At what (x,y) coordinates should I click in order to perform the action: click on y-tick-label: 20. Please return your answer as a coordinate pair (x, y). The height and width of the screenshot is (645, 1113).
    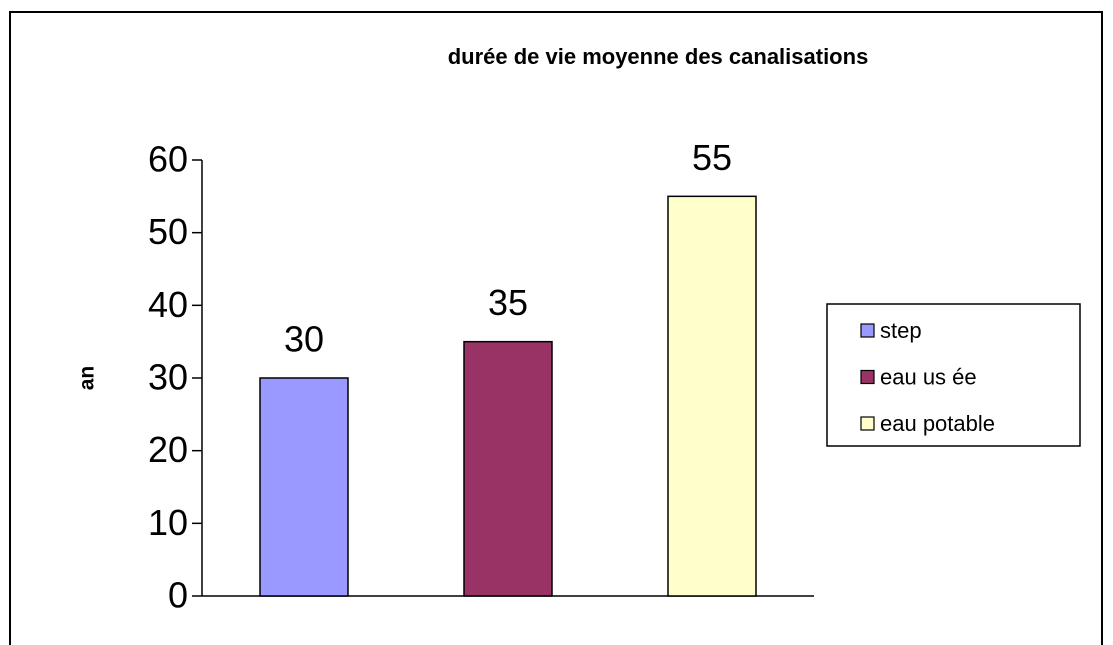
    Looking at the image, I should click on (168, 449).